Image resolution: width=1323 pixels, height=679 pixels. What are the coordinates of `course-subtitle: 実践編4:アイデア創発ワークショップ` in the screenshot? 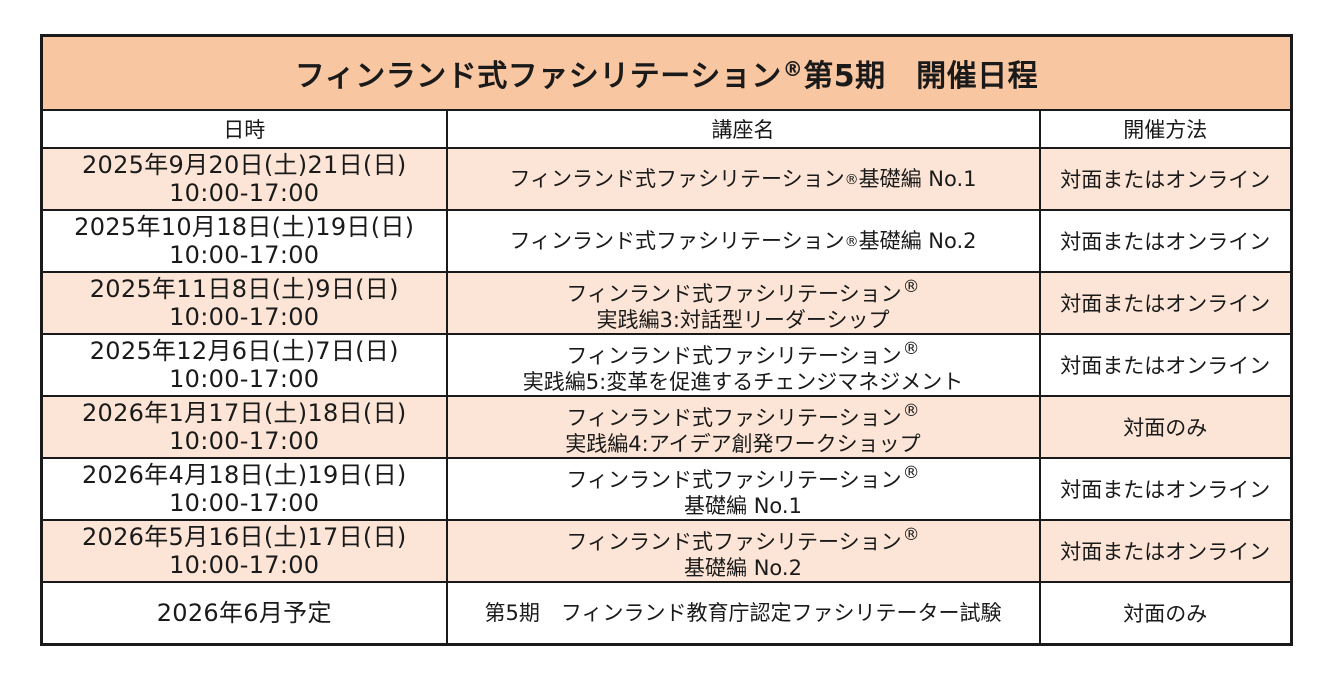 It's located at (743, 443).